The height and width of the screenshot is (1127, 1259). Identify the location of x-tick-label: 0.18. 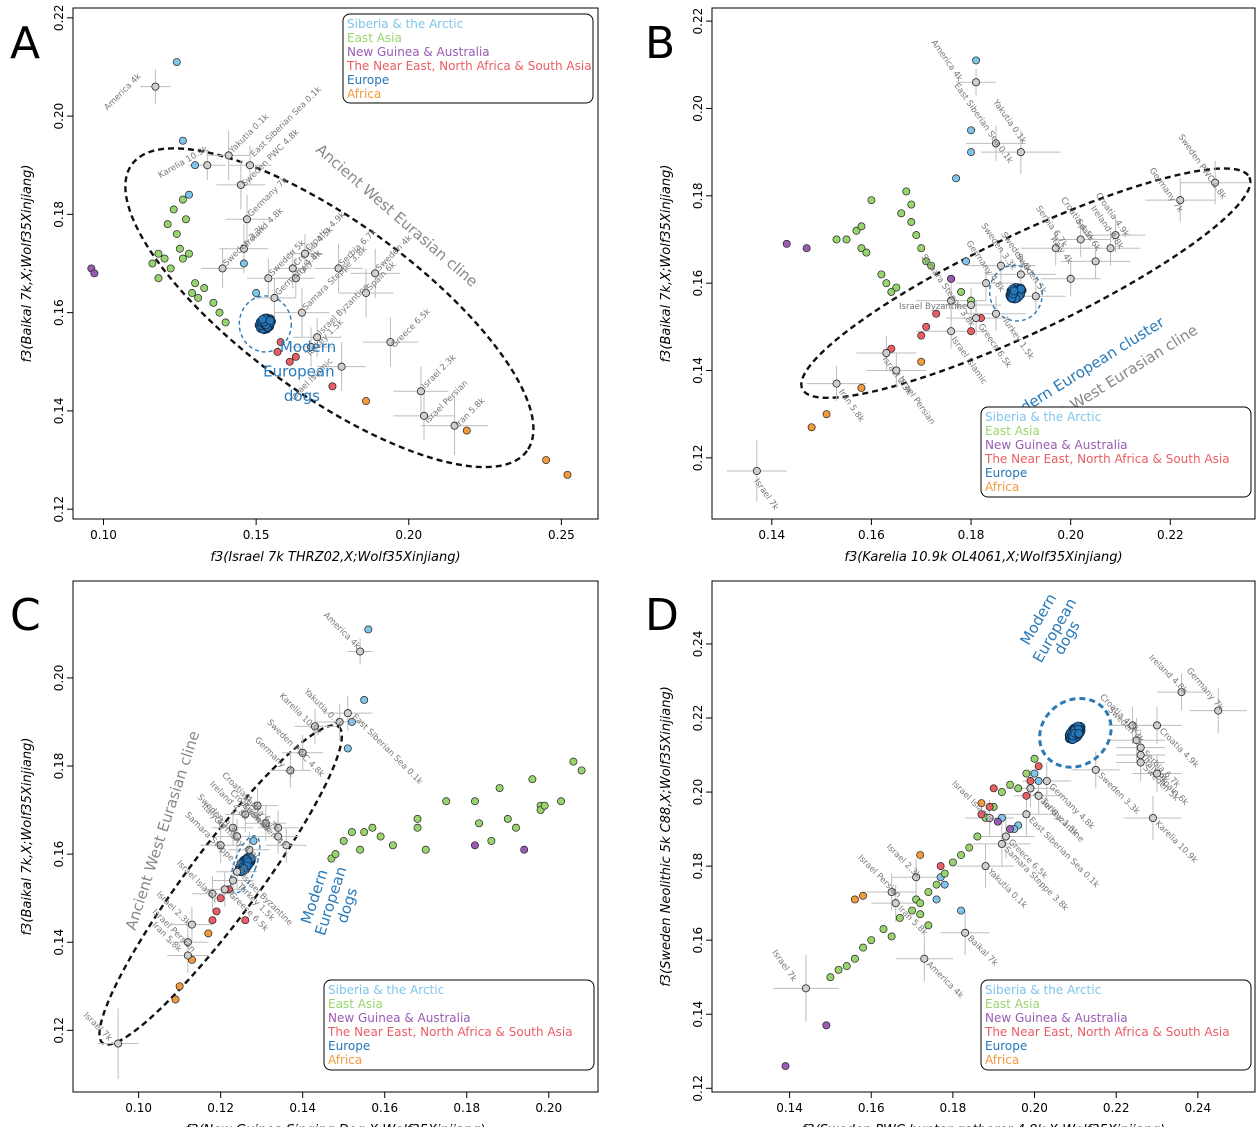
(953, 1108).